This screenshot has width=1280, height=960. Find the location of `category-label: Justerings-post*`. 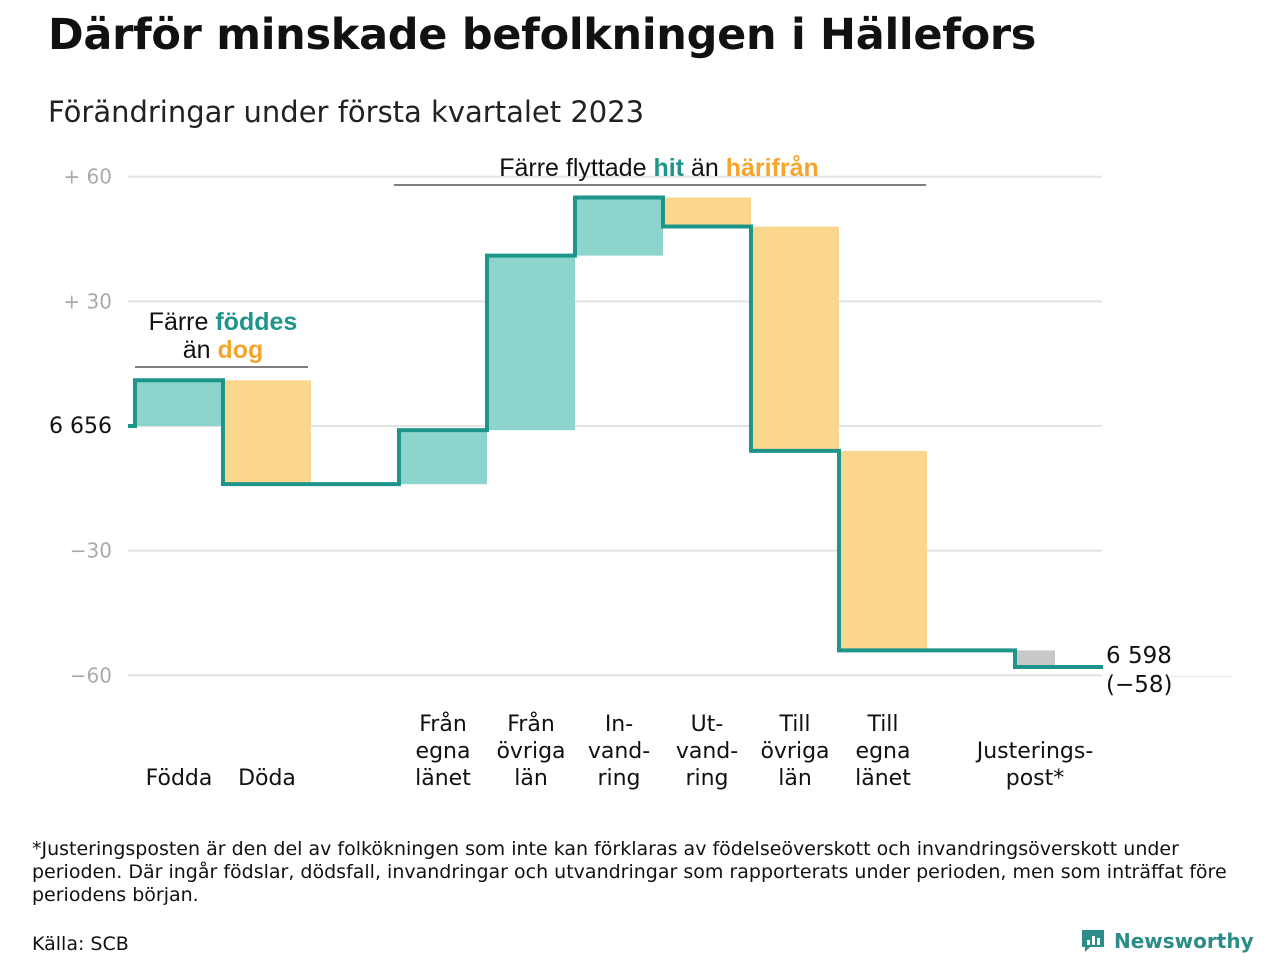

category-label: Justerings-post* is located at coordinates (1034, 765).